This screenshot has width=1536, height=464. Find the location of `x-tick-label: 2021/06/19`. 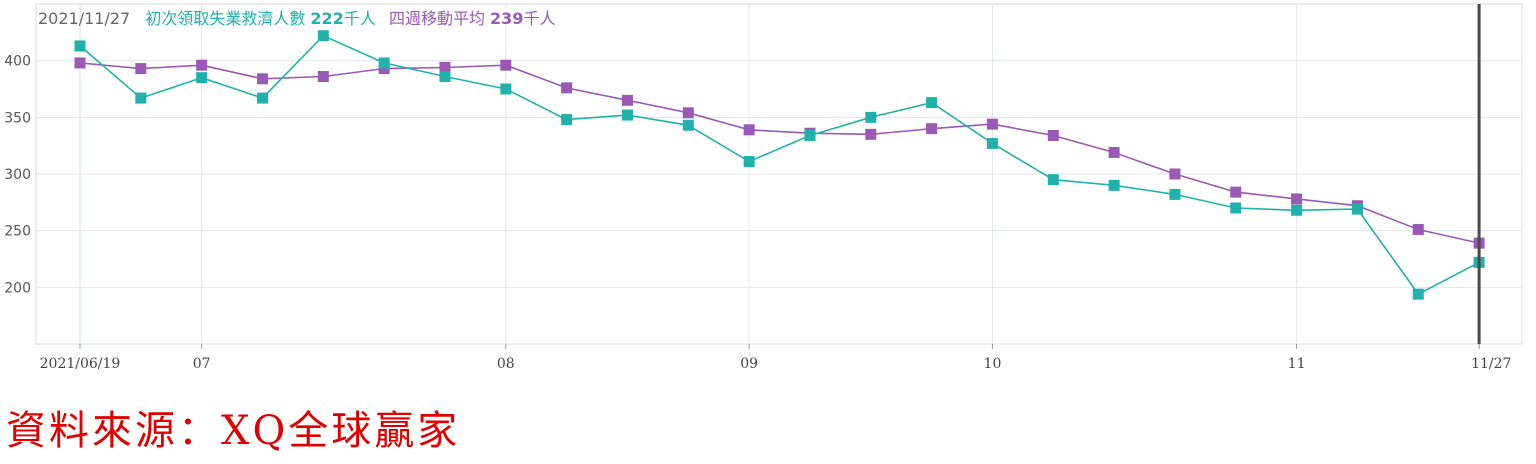

x-tick-label: 2021/06/19 is located at coordinates (80, 364).